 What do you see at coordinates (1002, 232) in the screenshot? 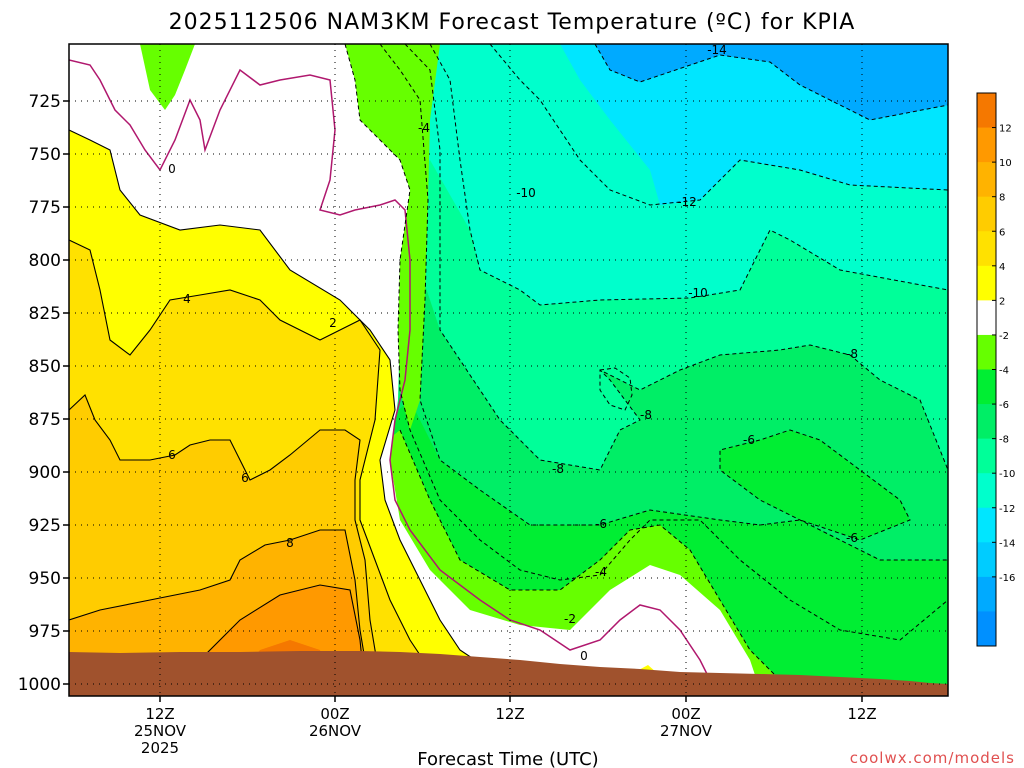
I see `colorbar-label: 6` at bounding box center [1002, 232].